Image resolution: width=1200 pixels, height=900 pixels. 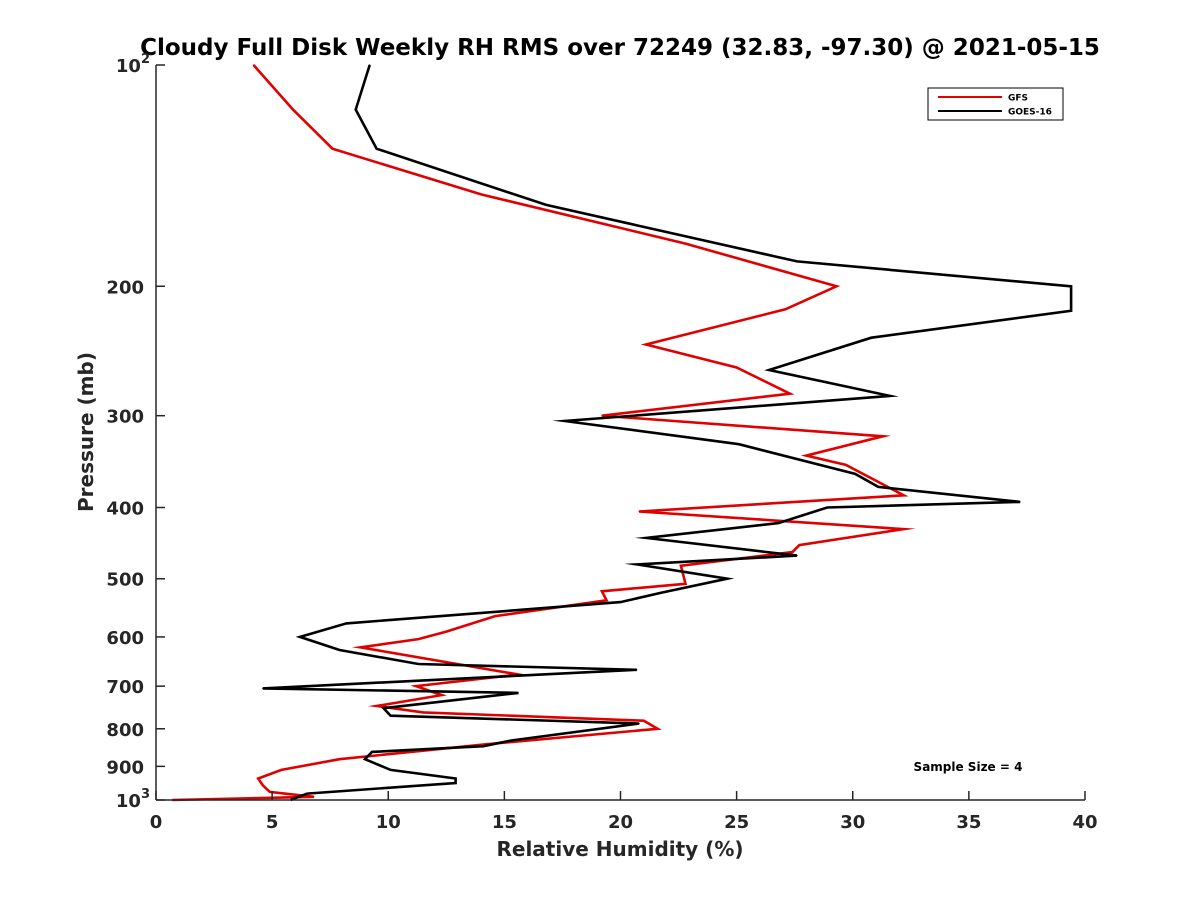 What do you see at coordinates (968, 767) in the screenshot?
I see `sample-size-annotation: Sample Size = 4` at bounding box center [968, 767].